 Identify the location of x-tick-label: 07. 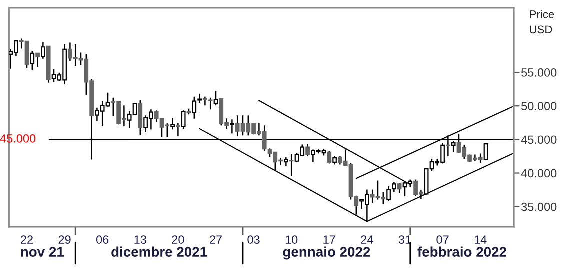
(442, 240).